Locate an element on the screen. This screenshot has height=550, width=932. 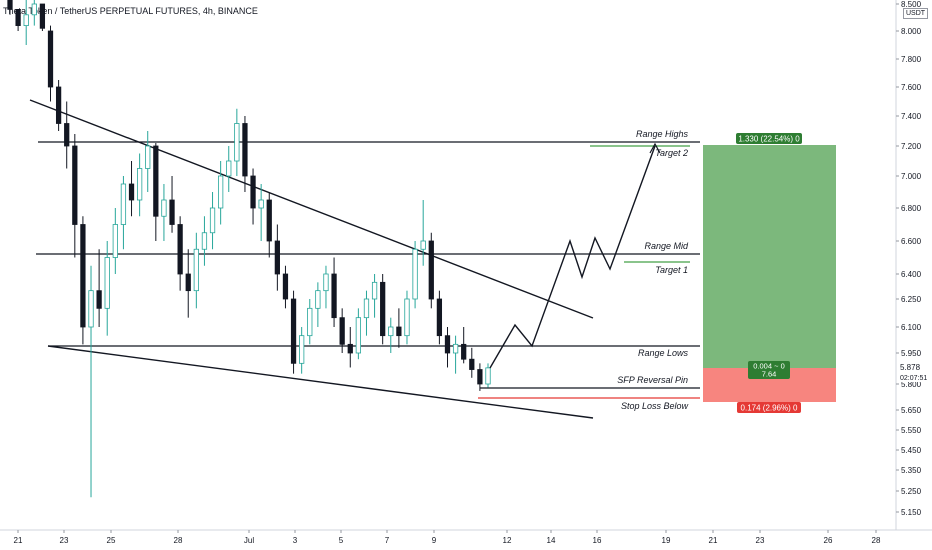
time-axis: 21 23 25 28 Jul 3 5 7 9 12 14 16 19 21 23 26 28 is located at coordinates (447, 537).